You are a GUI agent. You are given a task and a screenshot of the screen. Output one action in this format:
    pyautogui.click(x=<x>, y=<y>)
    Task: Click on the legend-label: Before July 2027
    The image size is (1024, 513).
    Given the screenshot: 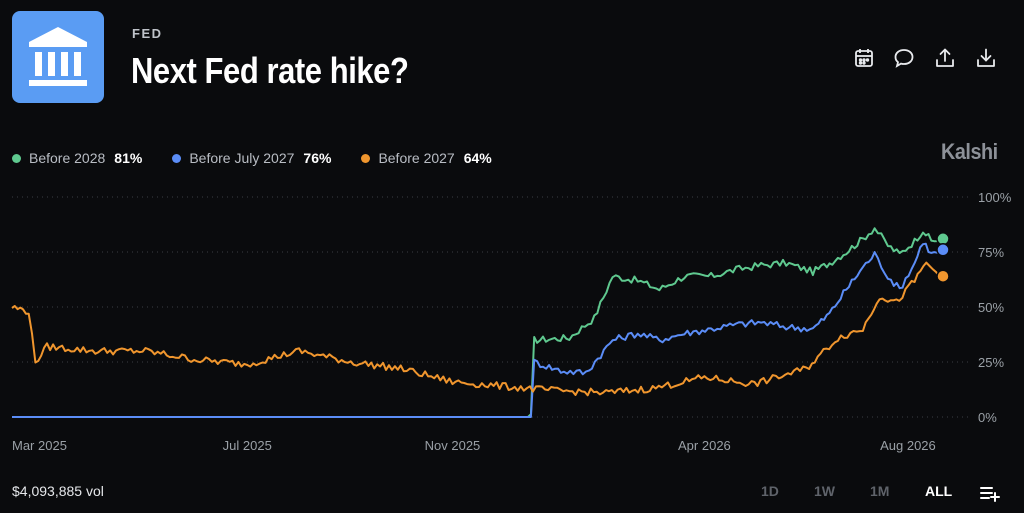 What is the action you would take?
    pyautogui.click(x=242, y=158)
    